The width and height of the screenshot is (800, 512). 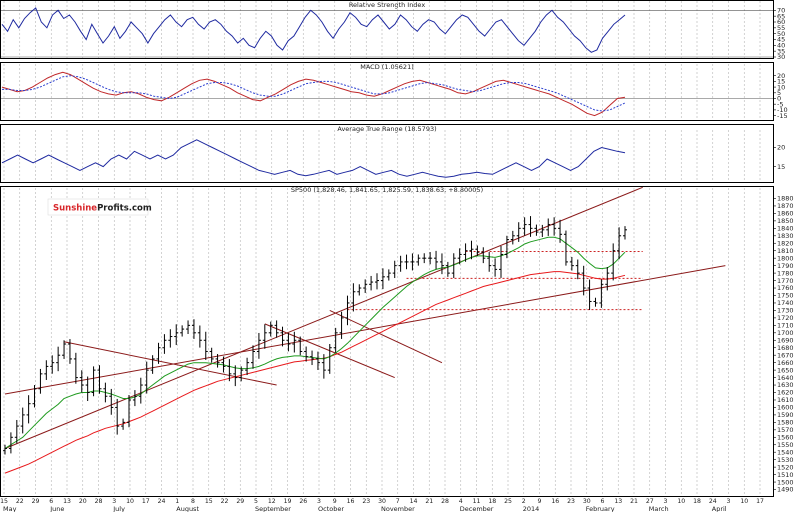 I want to click on y-tick-label: 1600, so click(x=785, y=408).